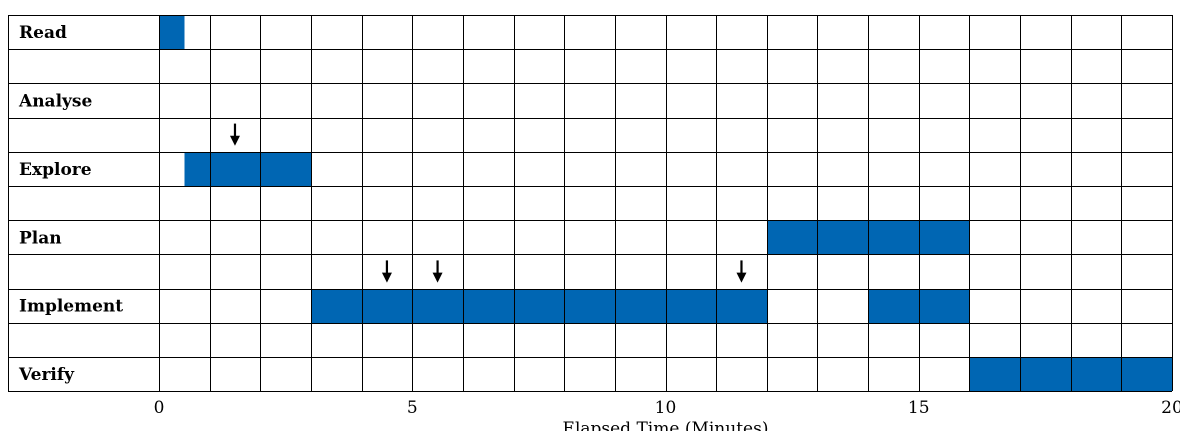 The width and height of the screenshot is (1180, 431). I want to click on x-tick-label: 10, so click(666, 408).